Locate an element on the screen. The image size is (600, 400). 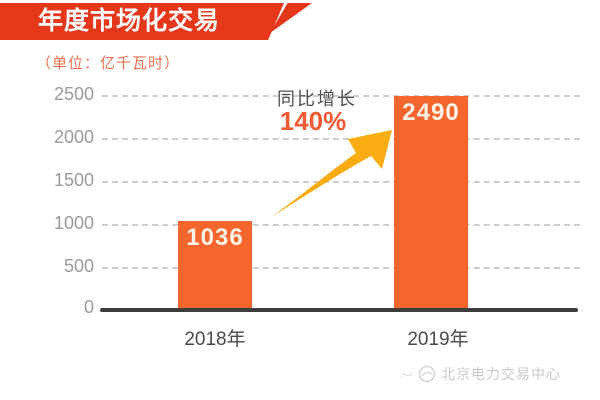
x-axis-line is located at coordinates (339, 310).